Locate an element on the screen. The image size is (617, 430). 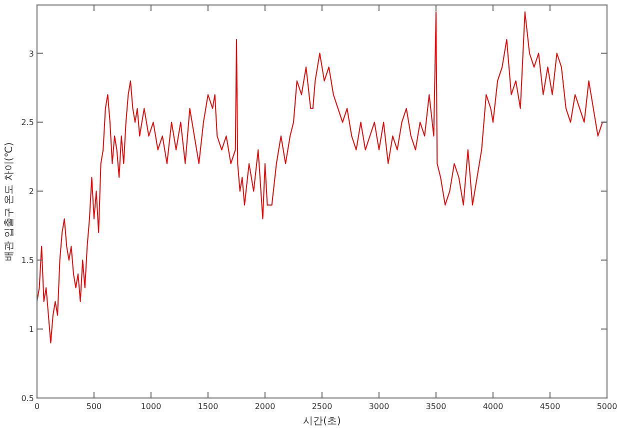
y-tick-label: 2.5 is located at coordinates (27, 123).